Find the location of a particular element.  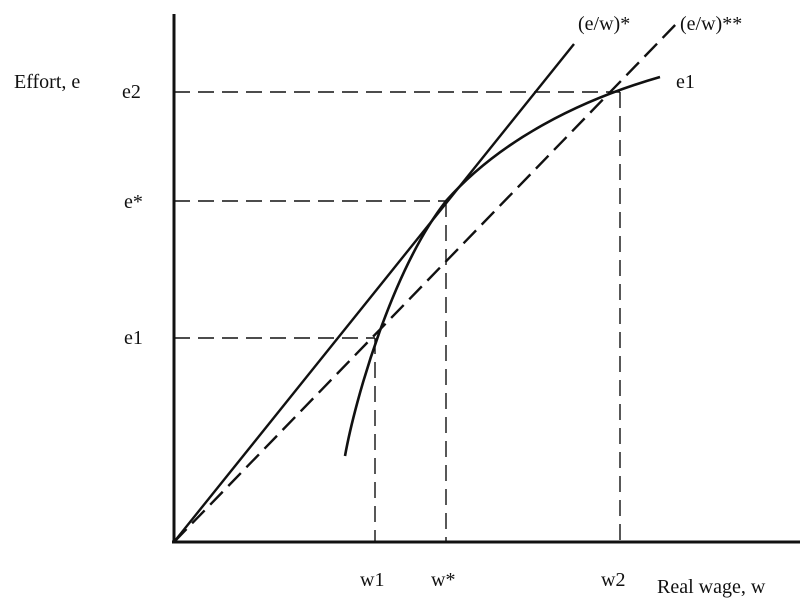

y-axis-title: Effort, e is located at coordinates (47, 82).